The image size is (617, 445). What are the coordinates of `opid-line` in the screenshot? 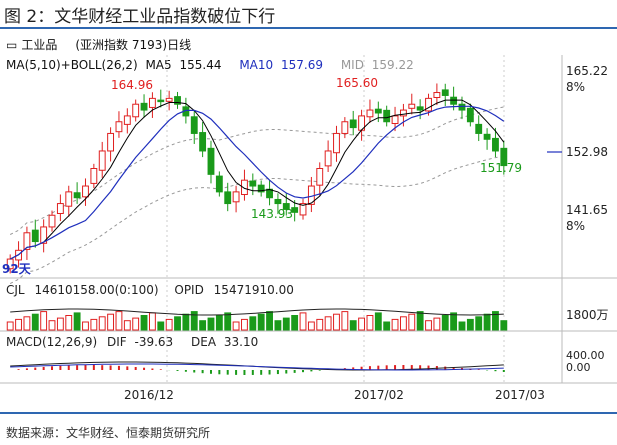 It's located at (257, 312).